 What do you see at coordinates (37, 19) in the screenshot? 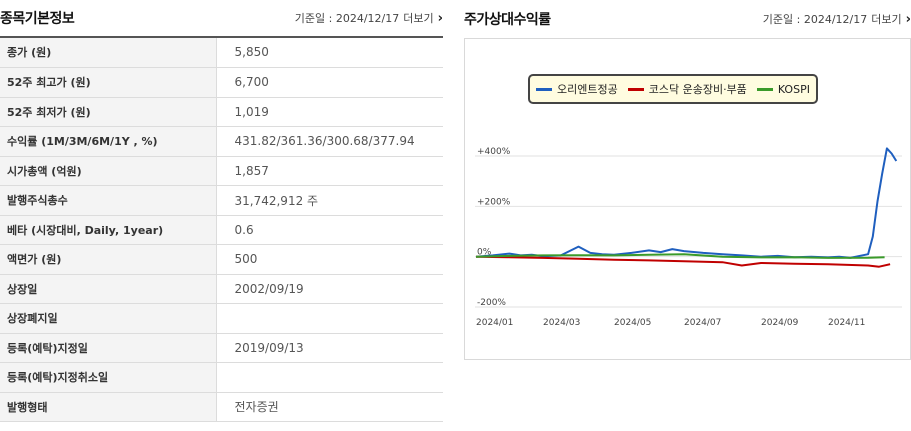
I see `basic-info-title: 종목기본정보` at bounding box center [37, 19].